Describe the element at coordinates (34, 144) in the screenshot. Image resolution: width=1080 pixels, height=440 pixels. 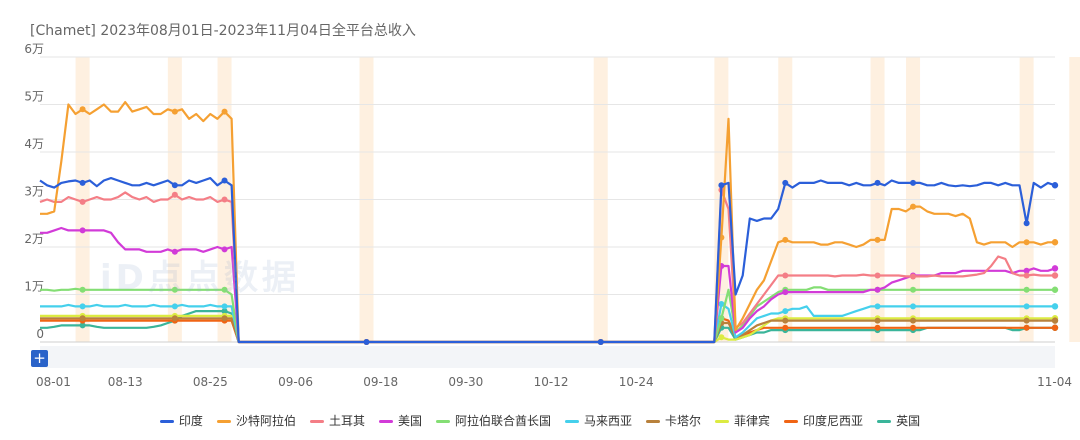
I see `y-tick-label: 4万` at that location.